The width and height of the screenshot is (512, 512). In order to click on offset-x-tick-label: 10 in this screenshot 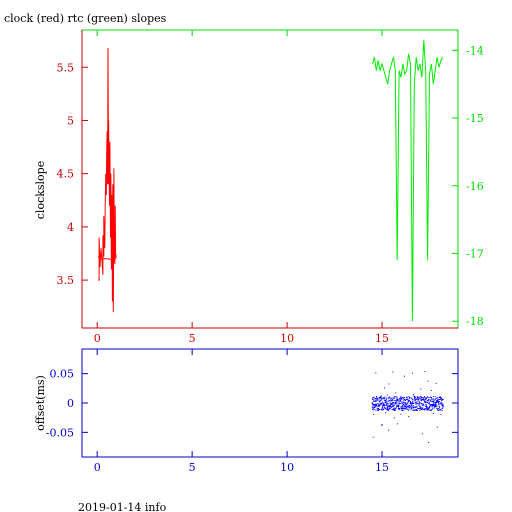, I will do `click(287, 467)`.